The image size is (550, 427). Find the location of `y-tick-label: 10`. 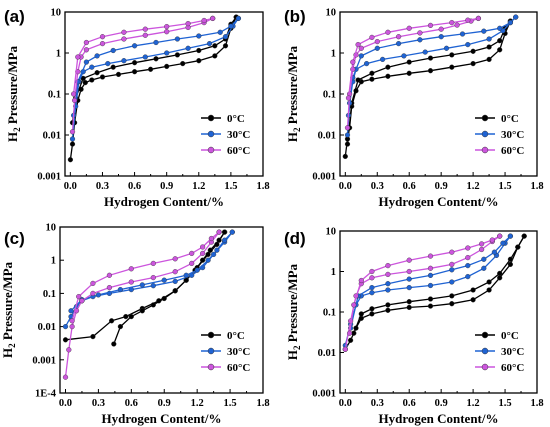

y-tick-label: 10 is located at coordinates (56, 13).